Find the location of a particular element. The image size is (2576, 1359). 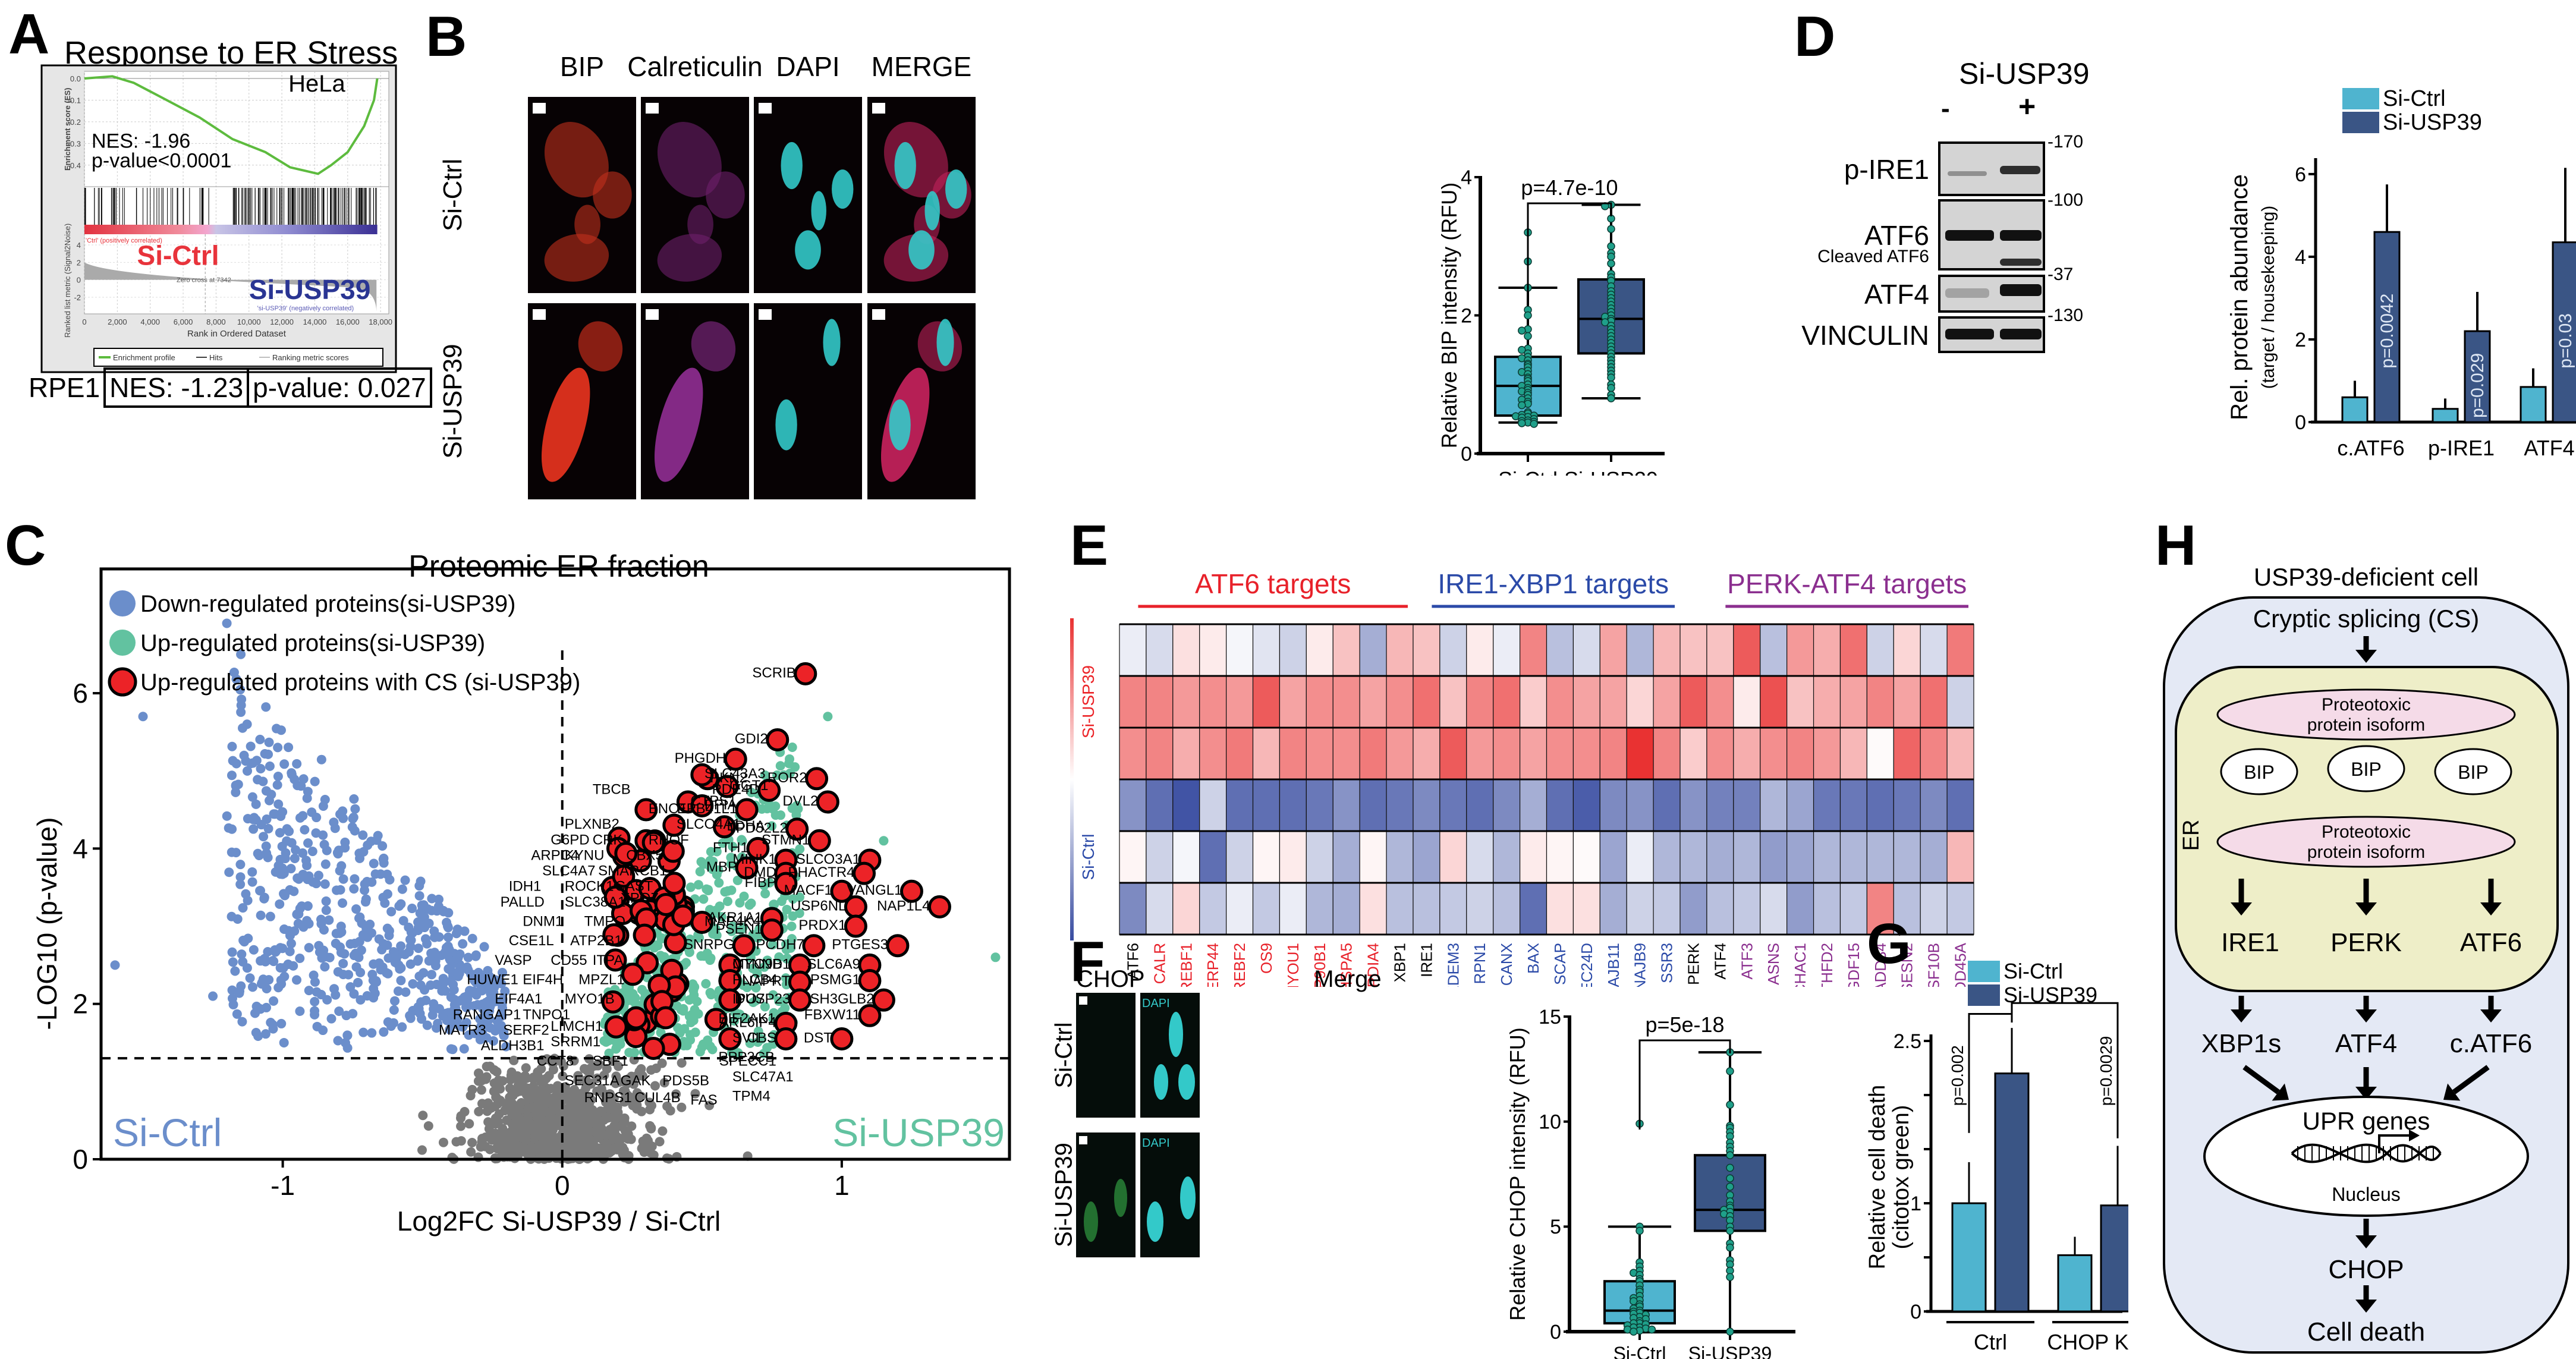

arrow-icon is located at coordinates (2366, 1093).